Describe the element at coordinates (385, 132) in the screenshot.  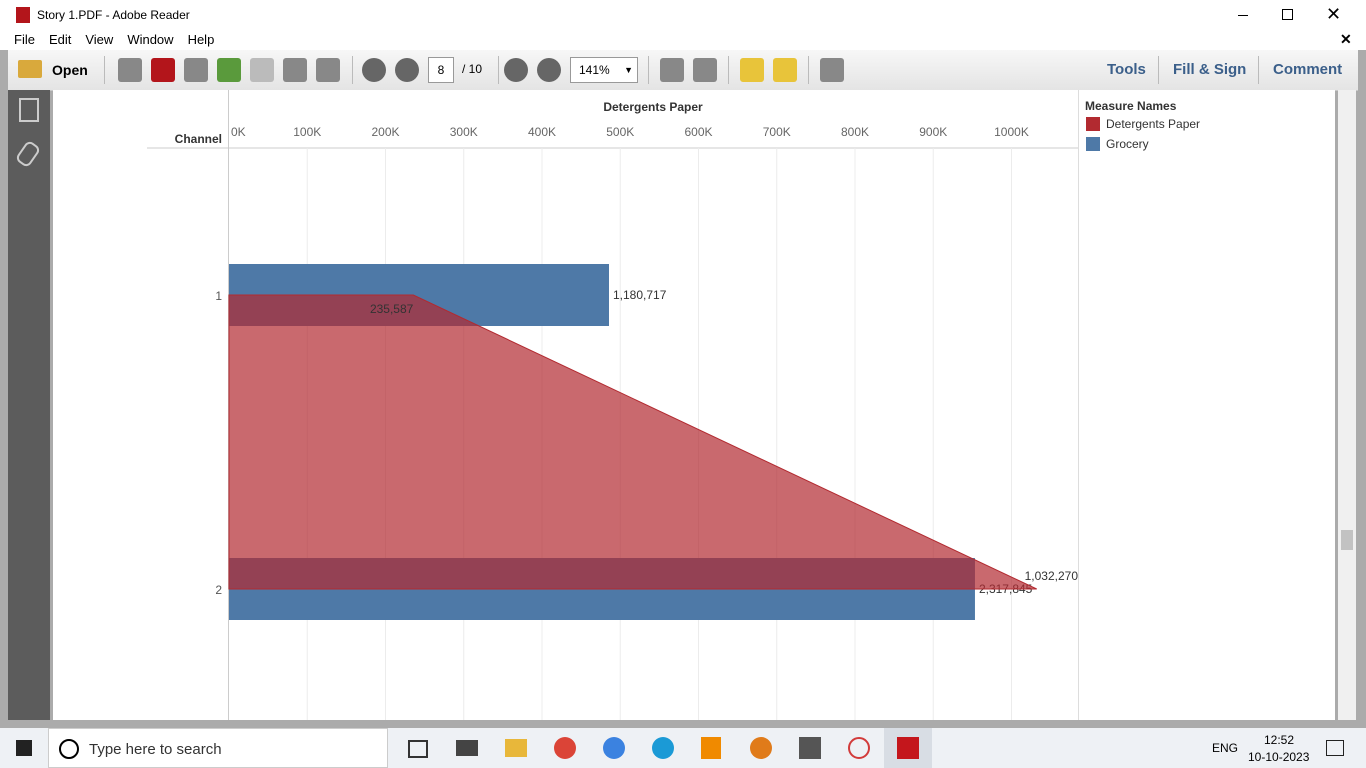
I see `x-tick-label: 200K` at that location.